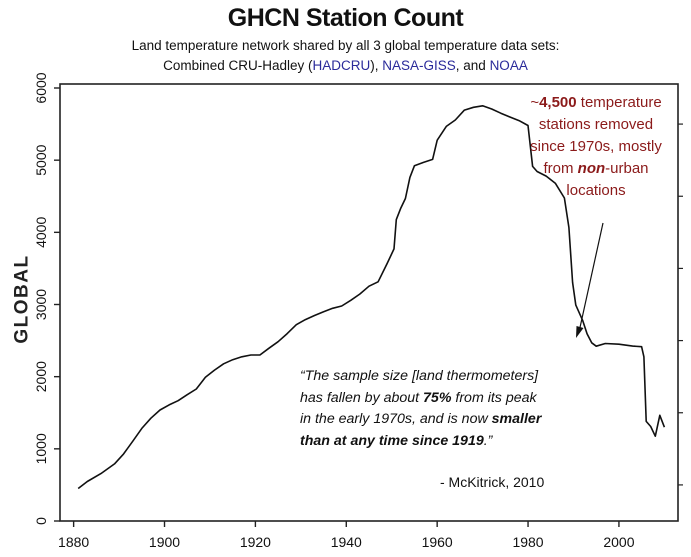  Describe the element at coordinates (596, 190) in the screenshot. I see `annotation-line5: locations` at that location.